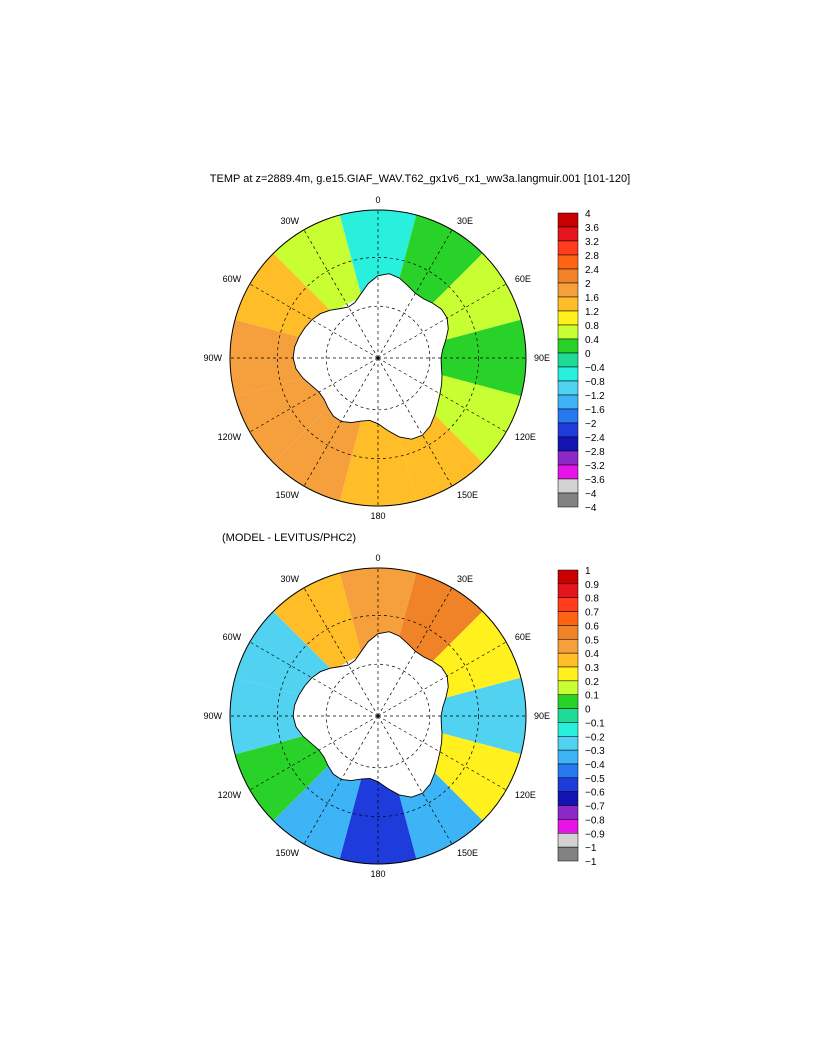  What do you see at coordinates (442, 395) in the screenshot?
I see `meridian-120E` at bounding box center [442, 395].